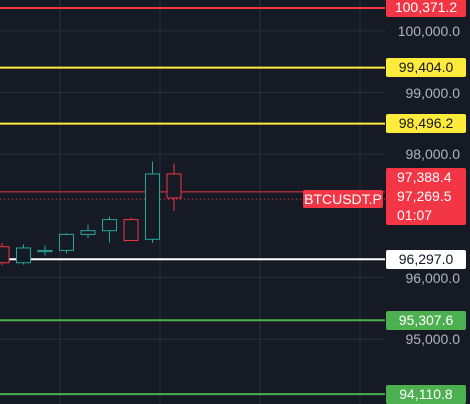 The width and height of the screenshot is (470, 404). What do you see at coordinates (426, 394) in the screenshot?
I see `price-line-tag: 94,110.8` at bounding box center [426, 394].